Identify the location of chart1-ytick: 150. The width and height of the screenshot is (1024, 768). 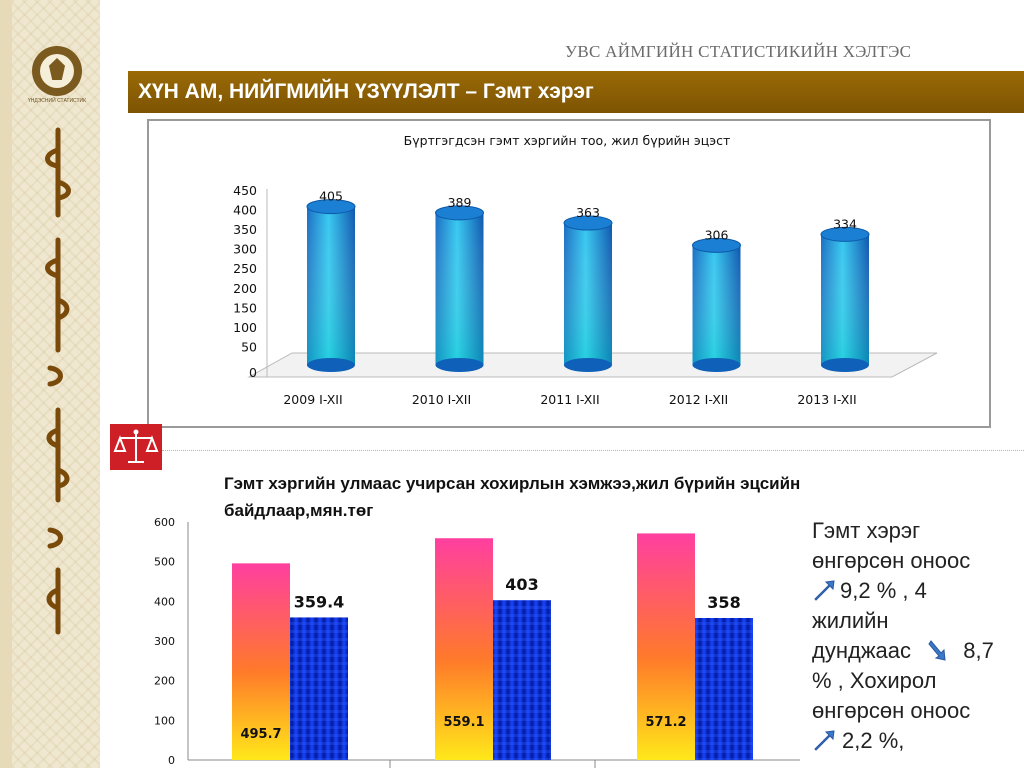
(245, 307).